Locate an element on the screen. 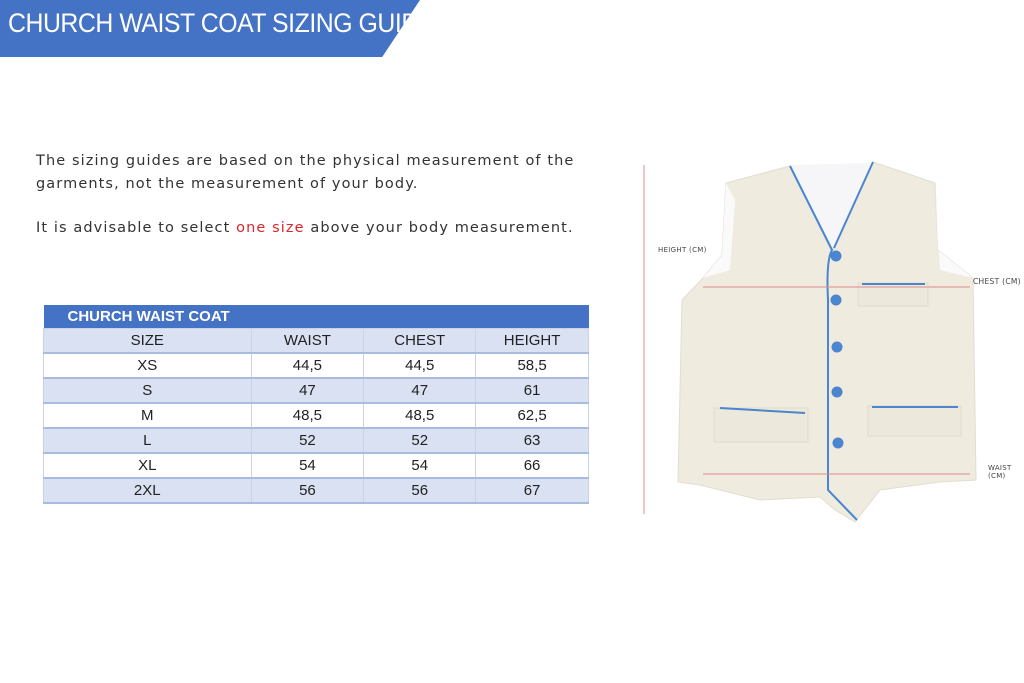 The height and width of the screenshot is (683, 1024). cell-waist: 56 is located at coordinates (307, 490).